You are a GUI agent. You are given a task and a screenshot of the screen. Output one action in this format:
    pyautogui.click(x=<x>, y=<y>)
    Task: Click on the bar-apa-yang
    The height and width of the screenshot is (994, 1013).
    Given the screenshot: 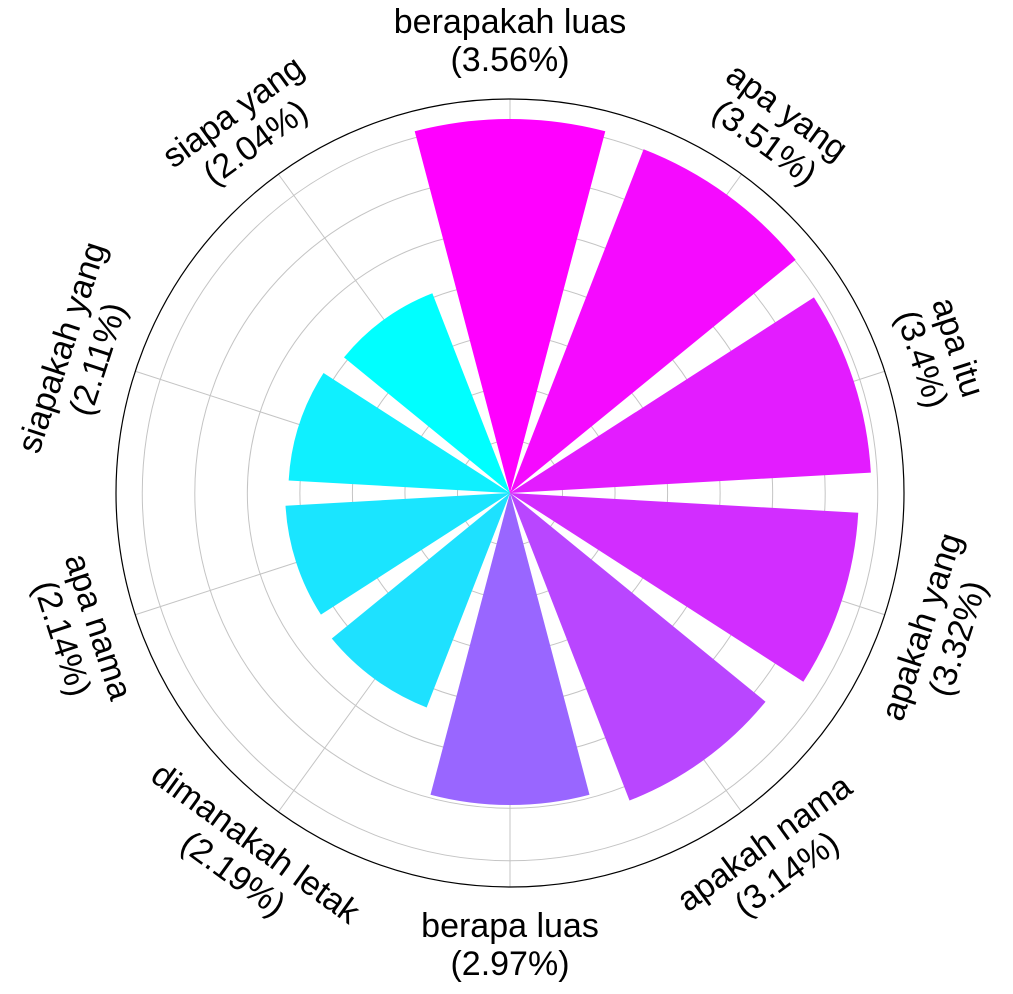 What is the action you would take?
    pyautogui.click(x=653, y=321)
    